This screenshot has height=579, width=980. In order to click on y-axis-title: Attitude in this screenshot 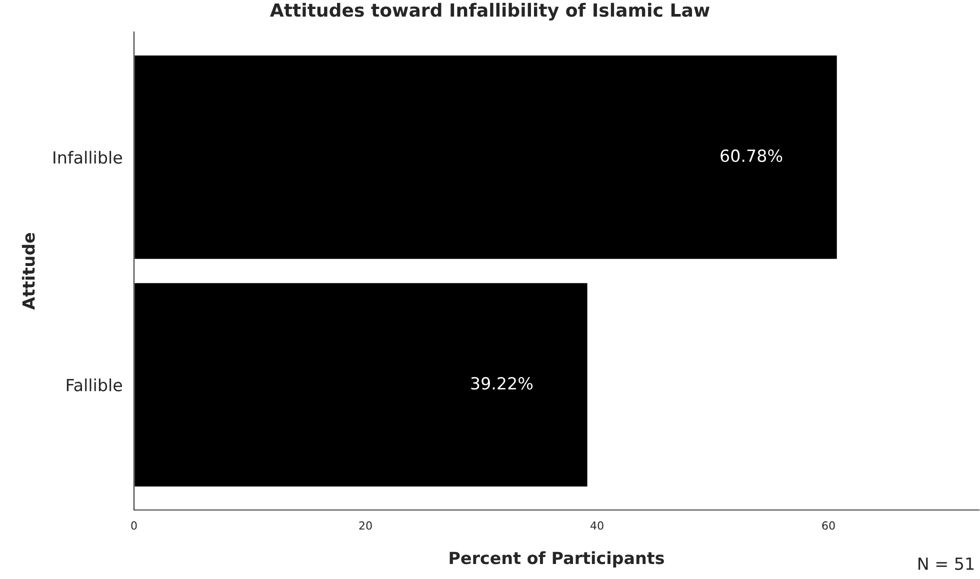, I will do `click(28, 271)`.